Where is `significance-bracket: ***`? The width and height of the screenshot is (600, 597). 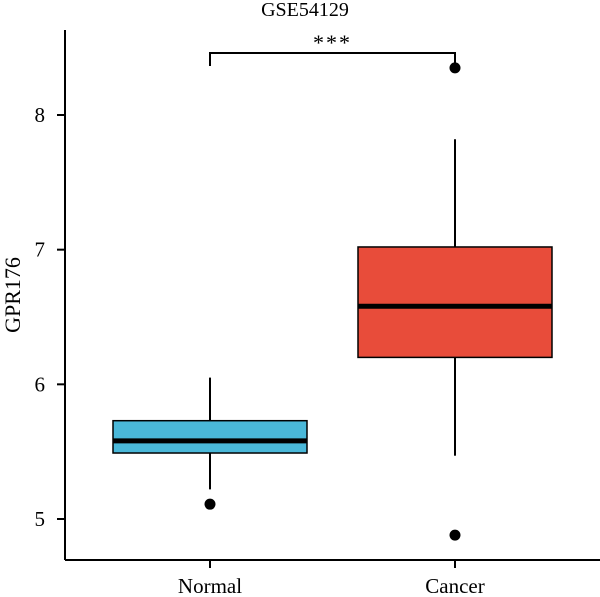 significance-bracket: *** is located at coordinates (332, 48).